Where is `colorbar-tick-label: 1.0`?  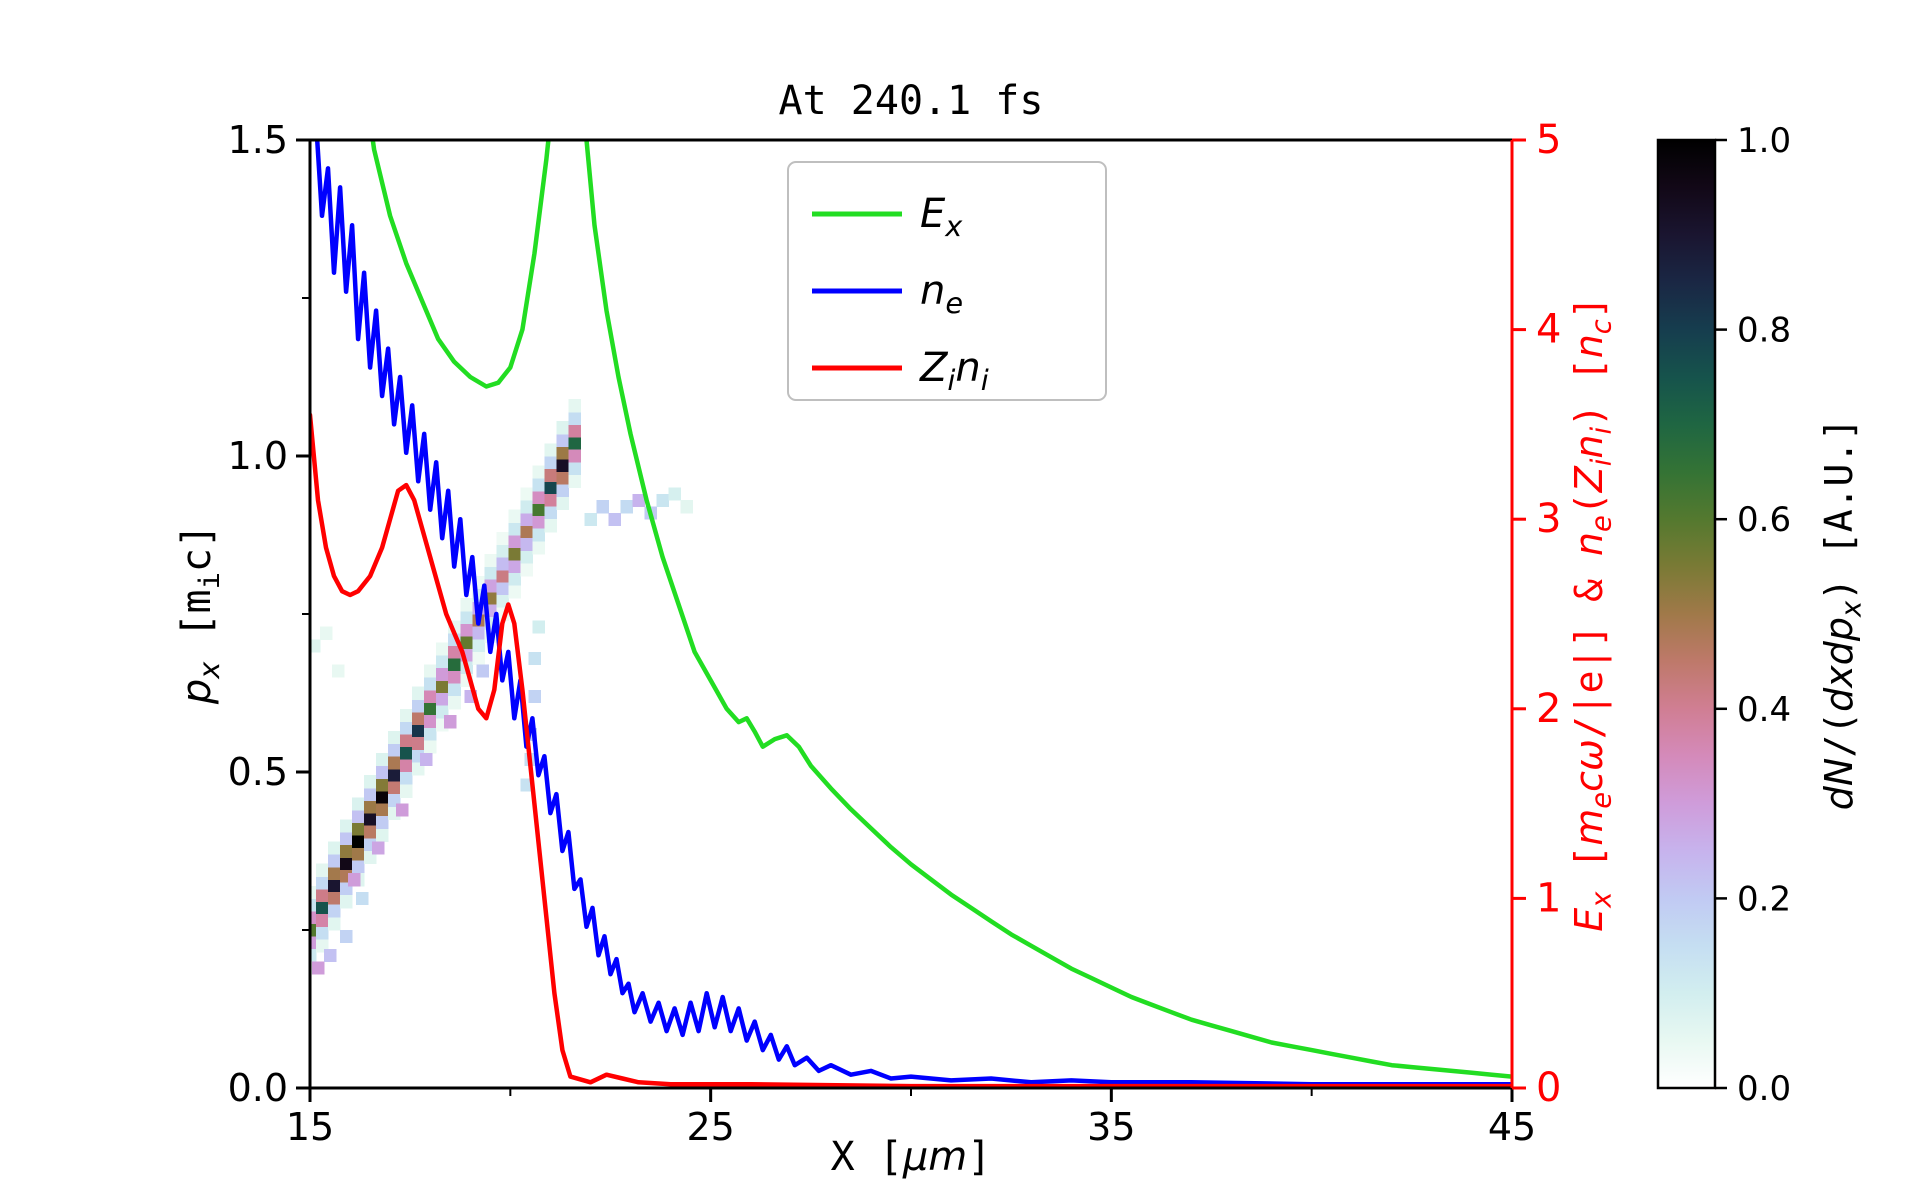 colorbar-tick-label: 1.0 is located at coordinates (1764, 141).